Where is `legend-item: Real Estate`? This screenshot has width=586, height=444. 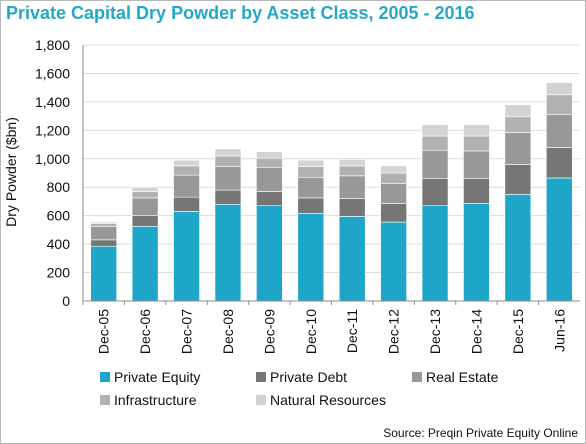 legend-item: Real Estate is located at coordinates (455, 377).